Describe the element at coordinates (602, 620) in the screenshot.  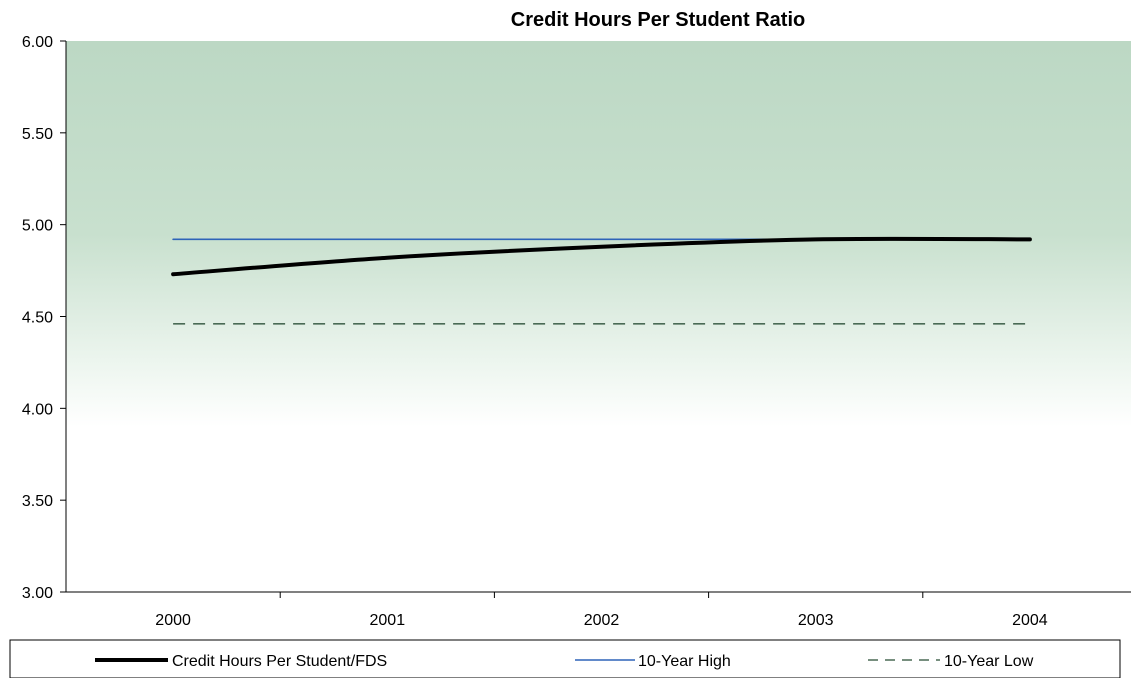
I see `x-tick-label: 2002` at that location.